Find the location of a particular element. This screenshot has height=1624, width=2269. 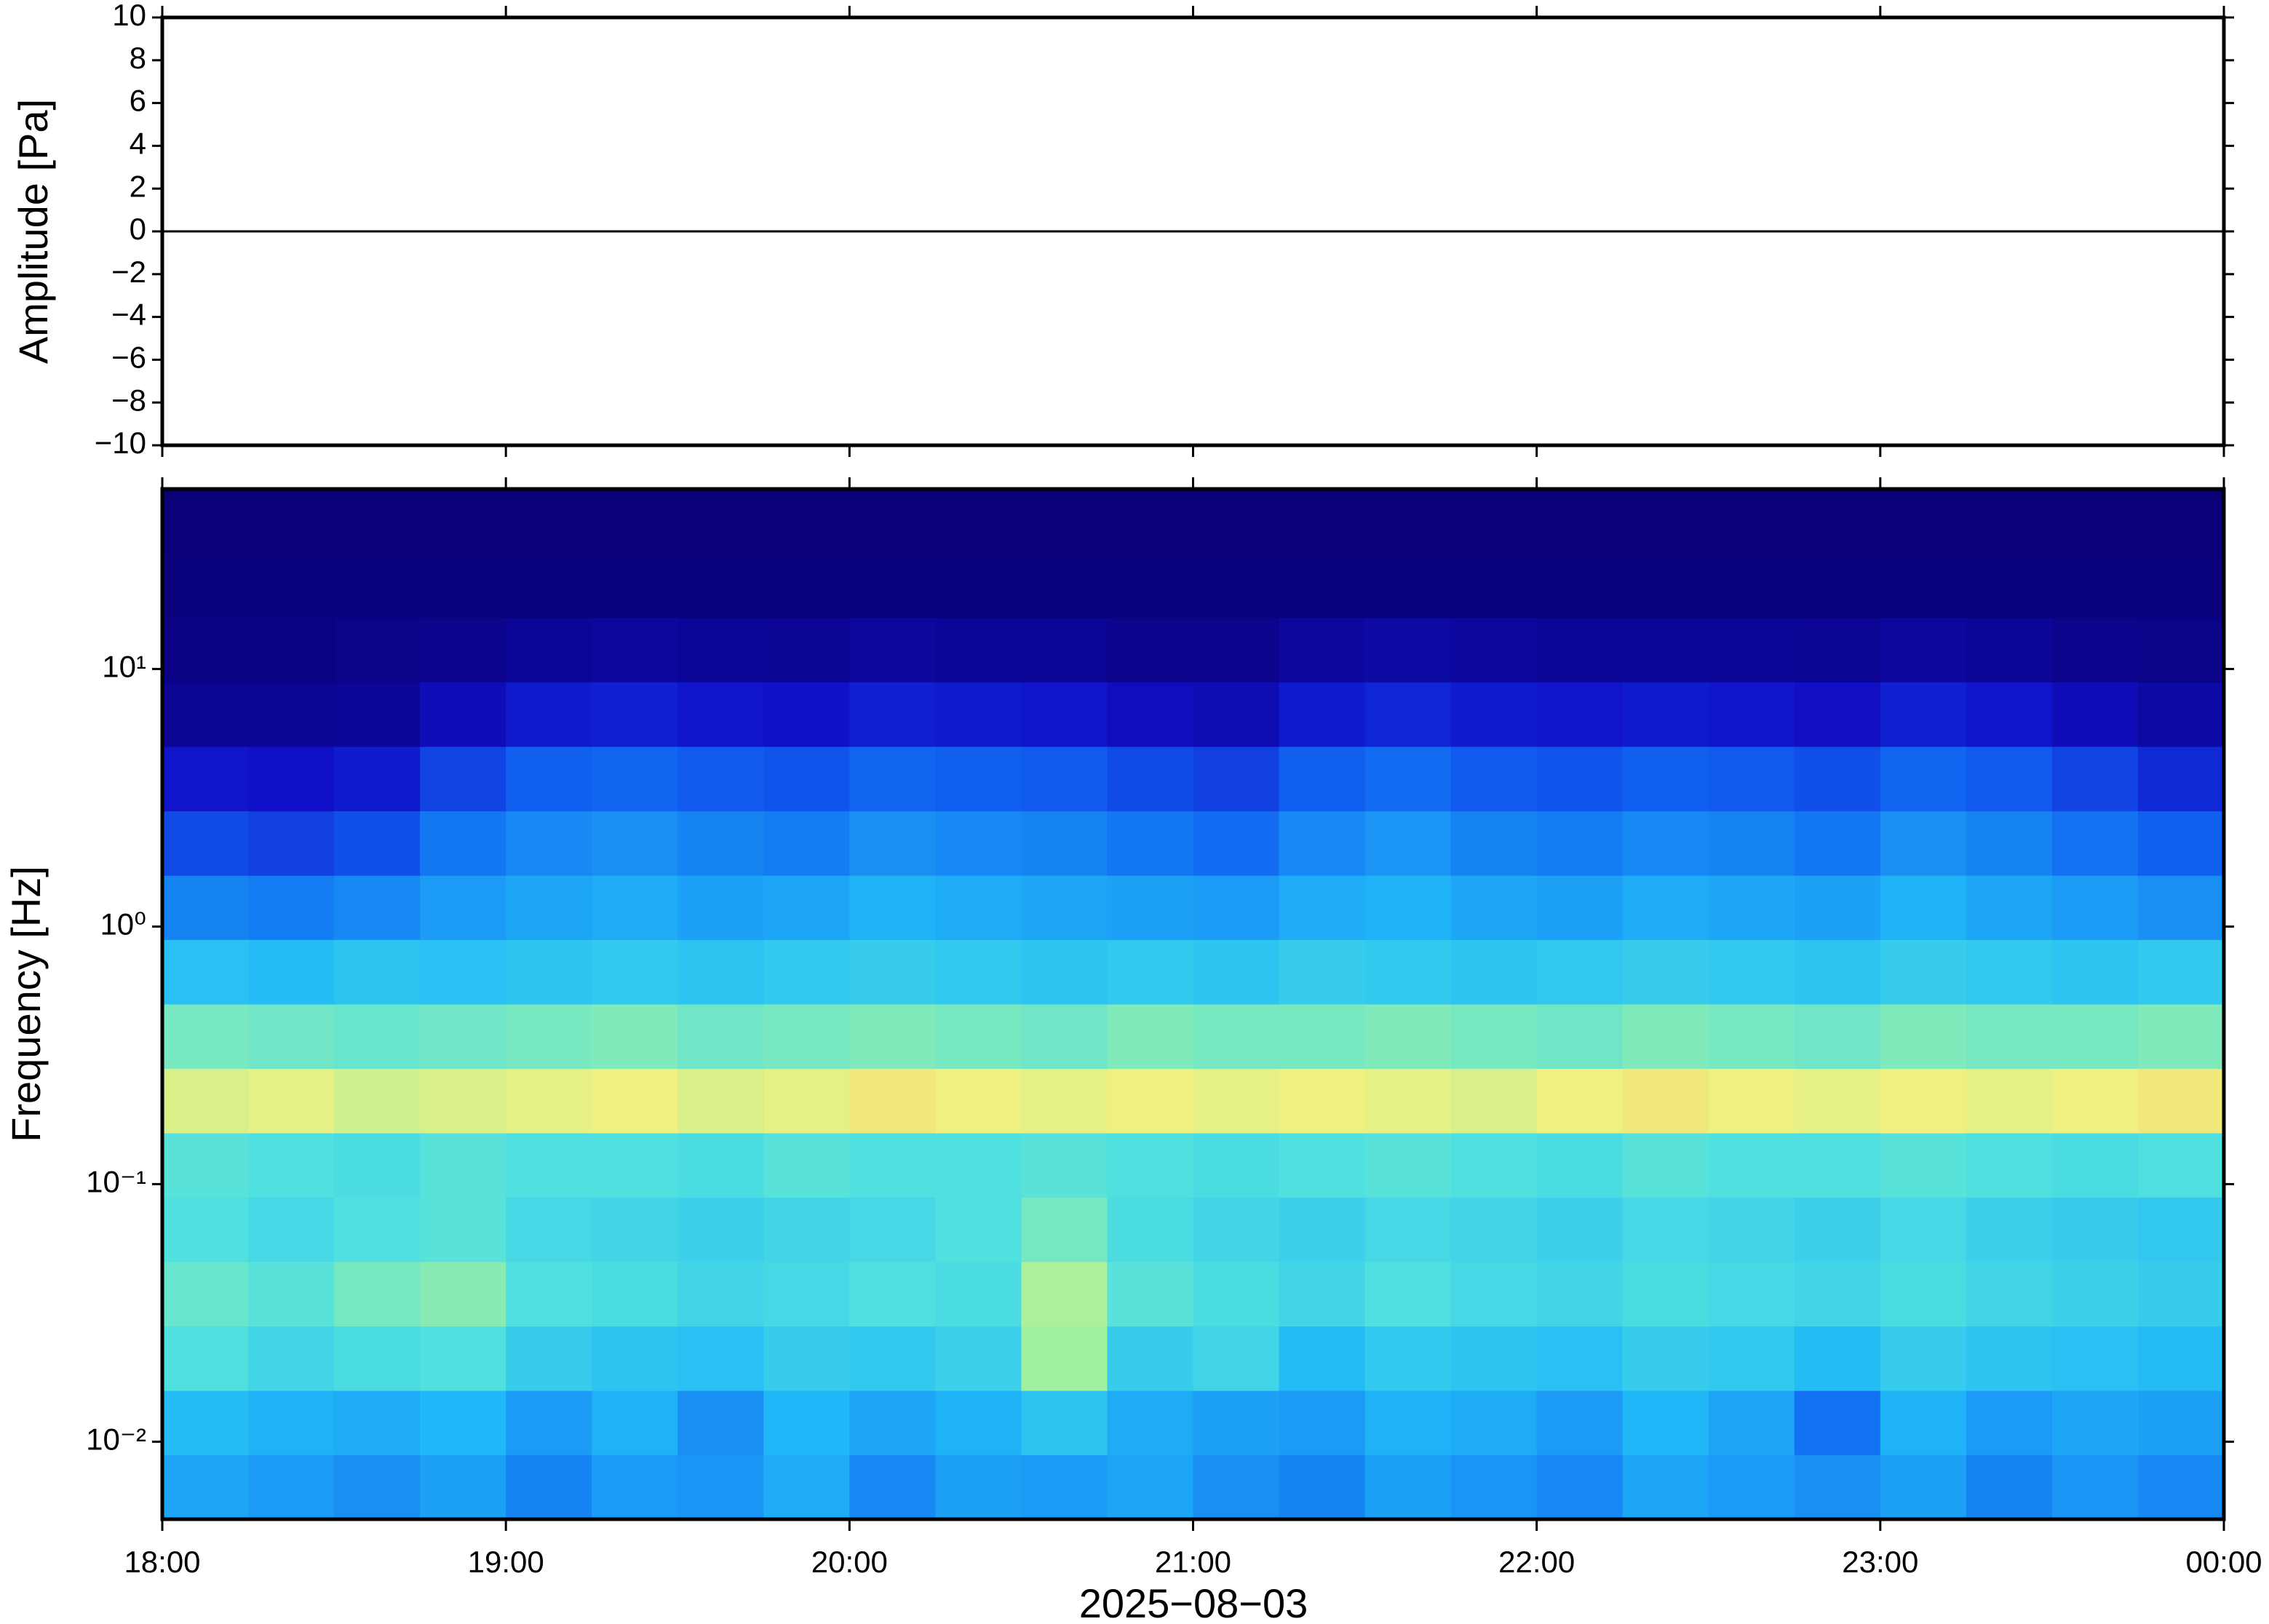

y-tick-label: 10 is located at coordinates (129, 16).